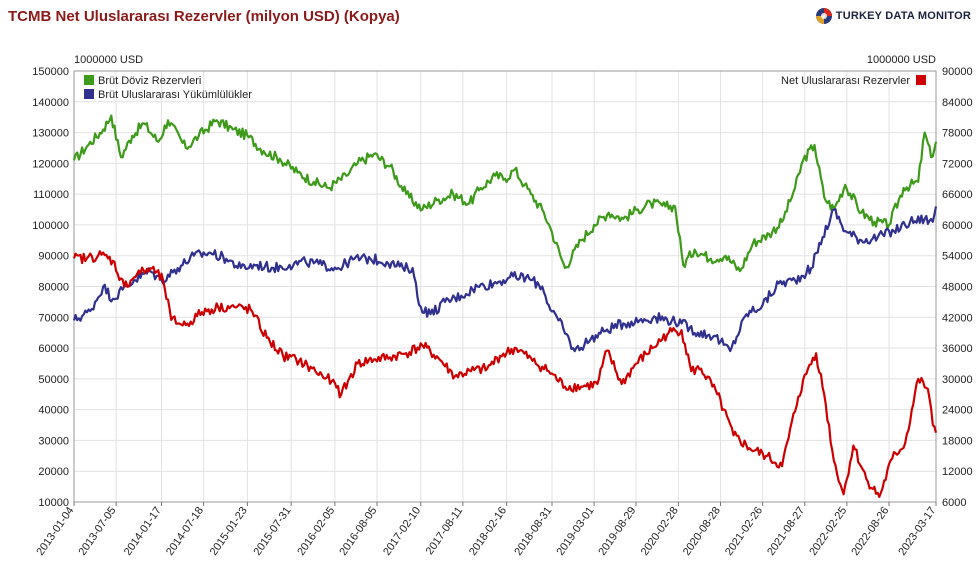 Image resolution: width=979 pixels, height=570 pixels. I want to click on right-tick-label: 78000, so click(957, 134).